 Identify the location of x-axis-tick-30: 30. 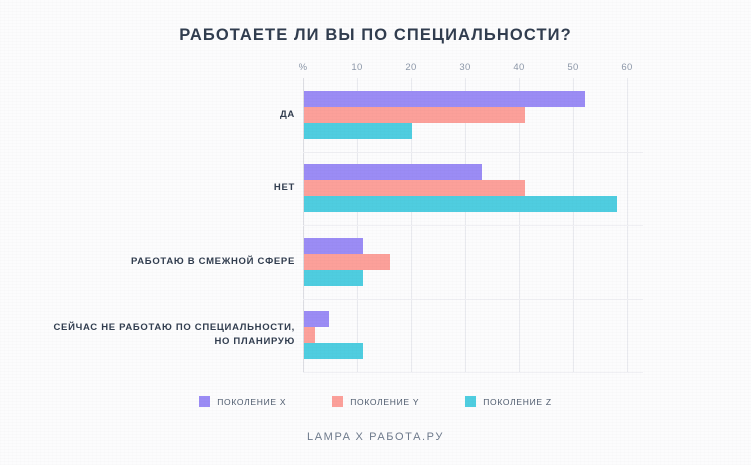
(465, 67).